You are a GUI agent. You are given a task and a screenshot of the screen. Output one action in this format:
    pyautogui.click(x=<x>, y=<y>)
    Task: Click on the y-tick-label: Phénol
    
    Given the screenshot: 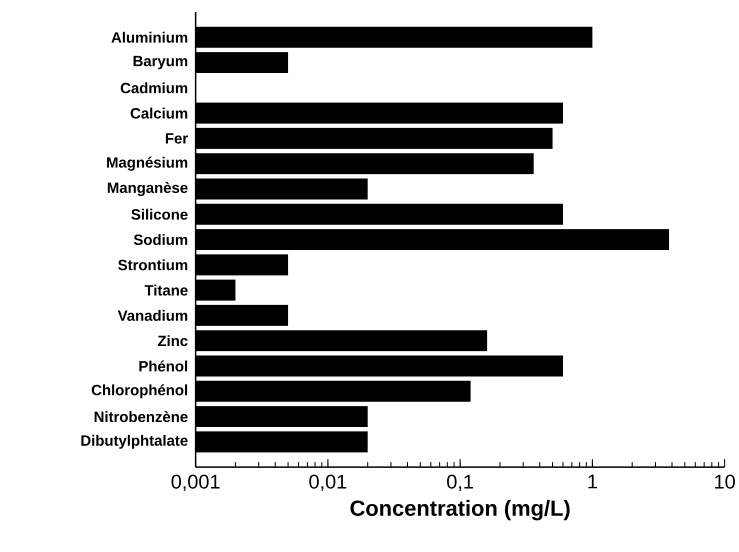 What is the action you would take?
    pyautogui.click(x=163, y=366)
    